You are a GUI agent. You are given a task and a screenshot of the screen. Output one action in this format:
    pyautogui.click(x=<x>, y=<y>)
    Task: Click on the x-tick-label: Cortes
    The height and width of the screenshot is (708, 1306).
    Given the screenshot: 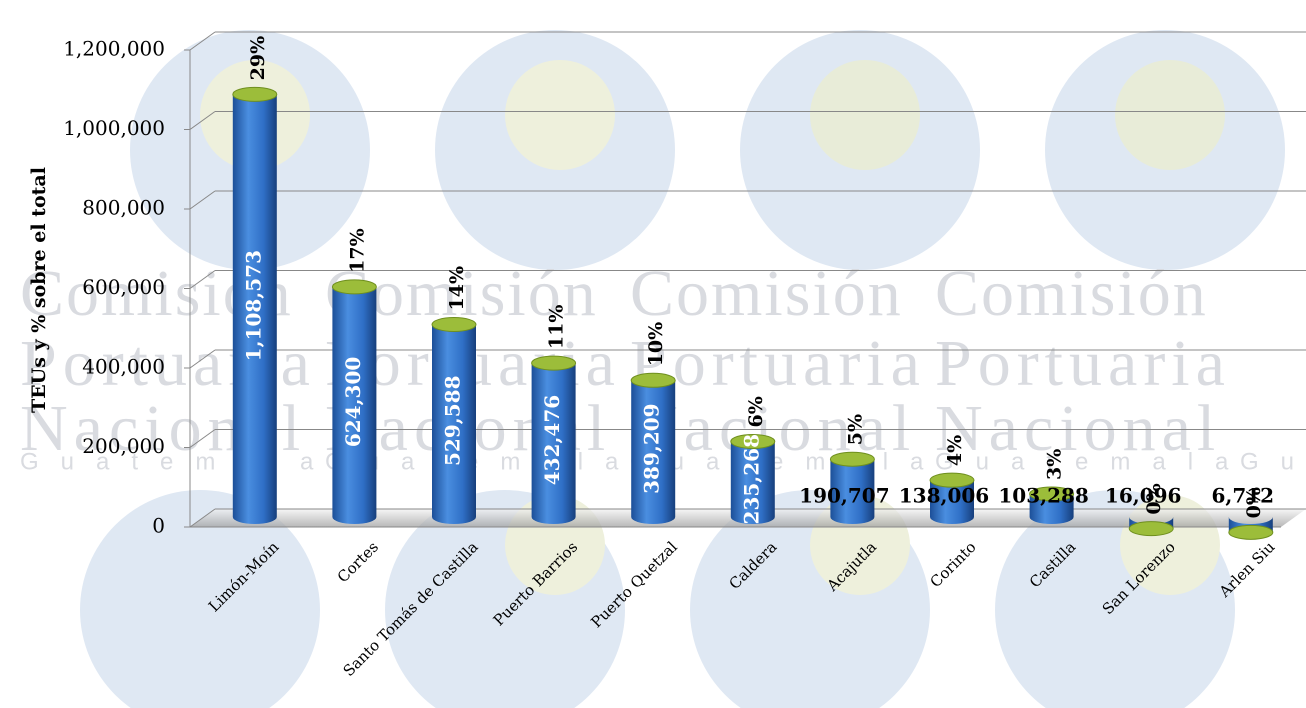 What is the action you would take?
    pyautogui.click(x=358, y=562)
    